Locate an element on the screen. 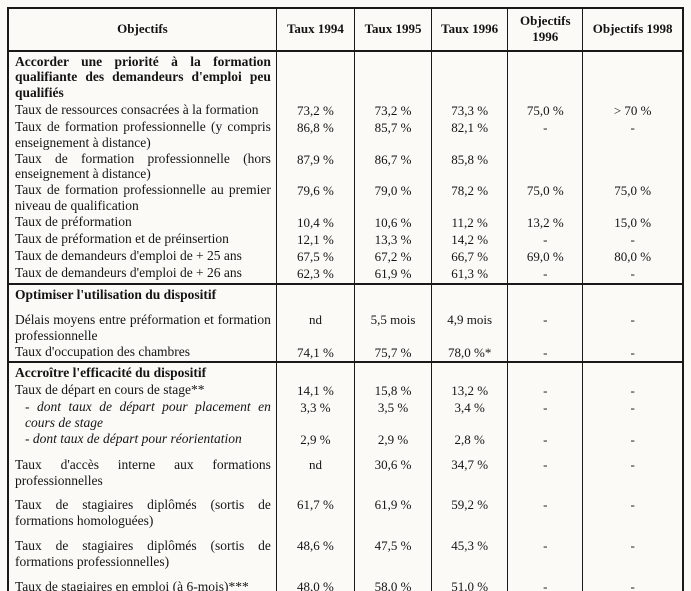 The image size is (691, 591). row-value: 4,9 mois is located at coordinates (470, 323).